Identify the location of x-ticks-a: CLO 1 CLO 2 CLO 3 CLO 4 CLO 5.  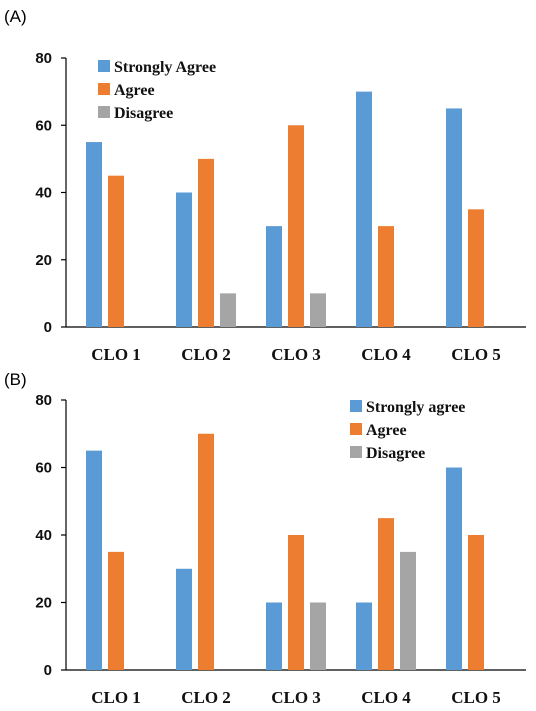
(296, 354).